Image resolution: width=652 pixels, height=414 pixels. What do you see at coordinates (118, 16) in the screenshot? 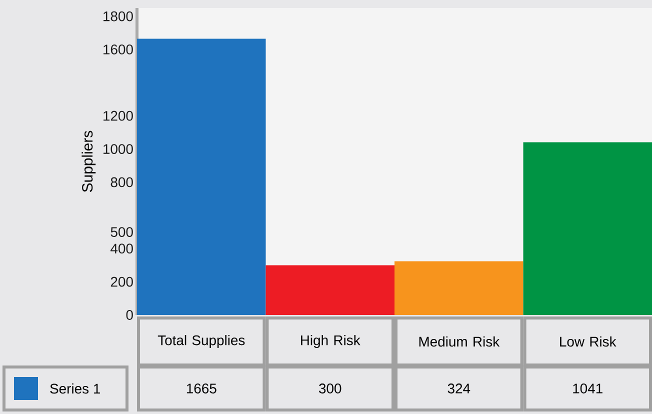
I see `y-tick-label: 1800` at bounding box center [118, 16].